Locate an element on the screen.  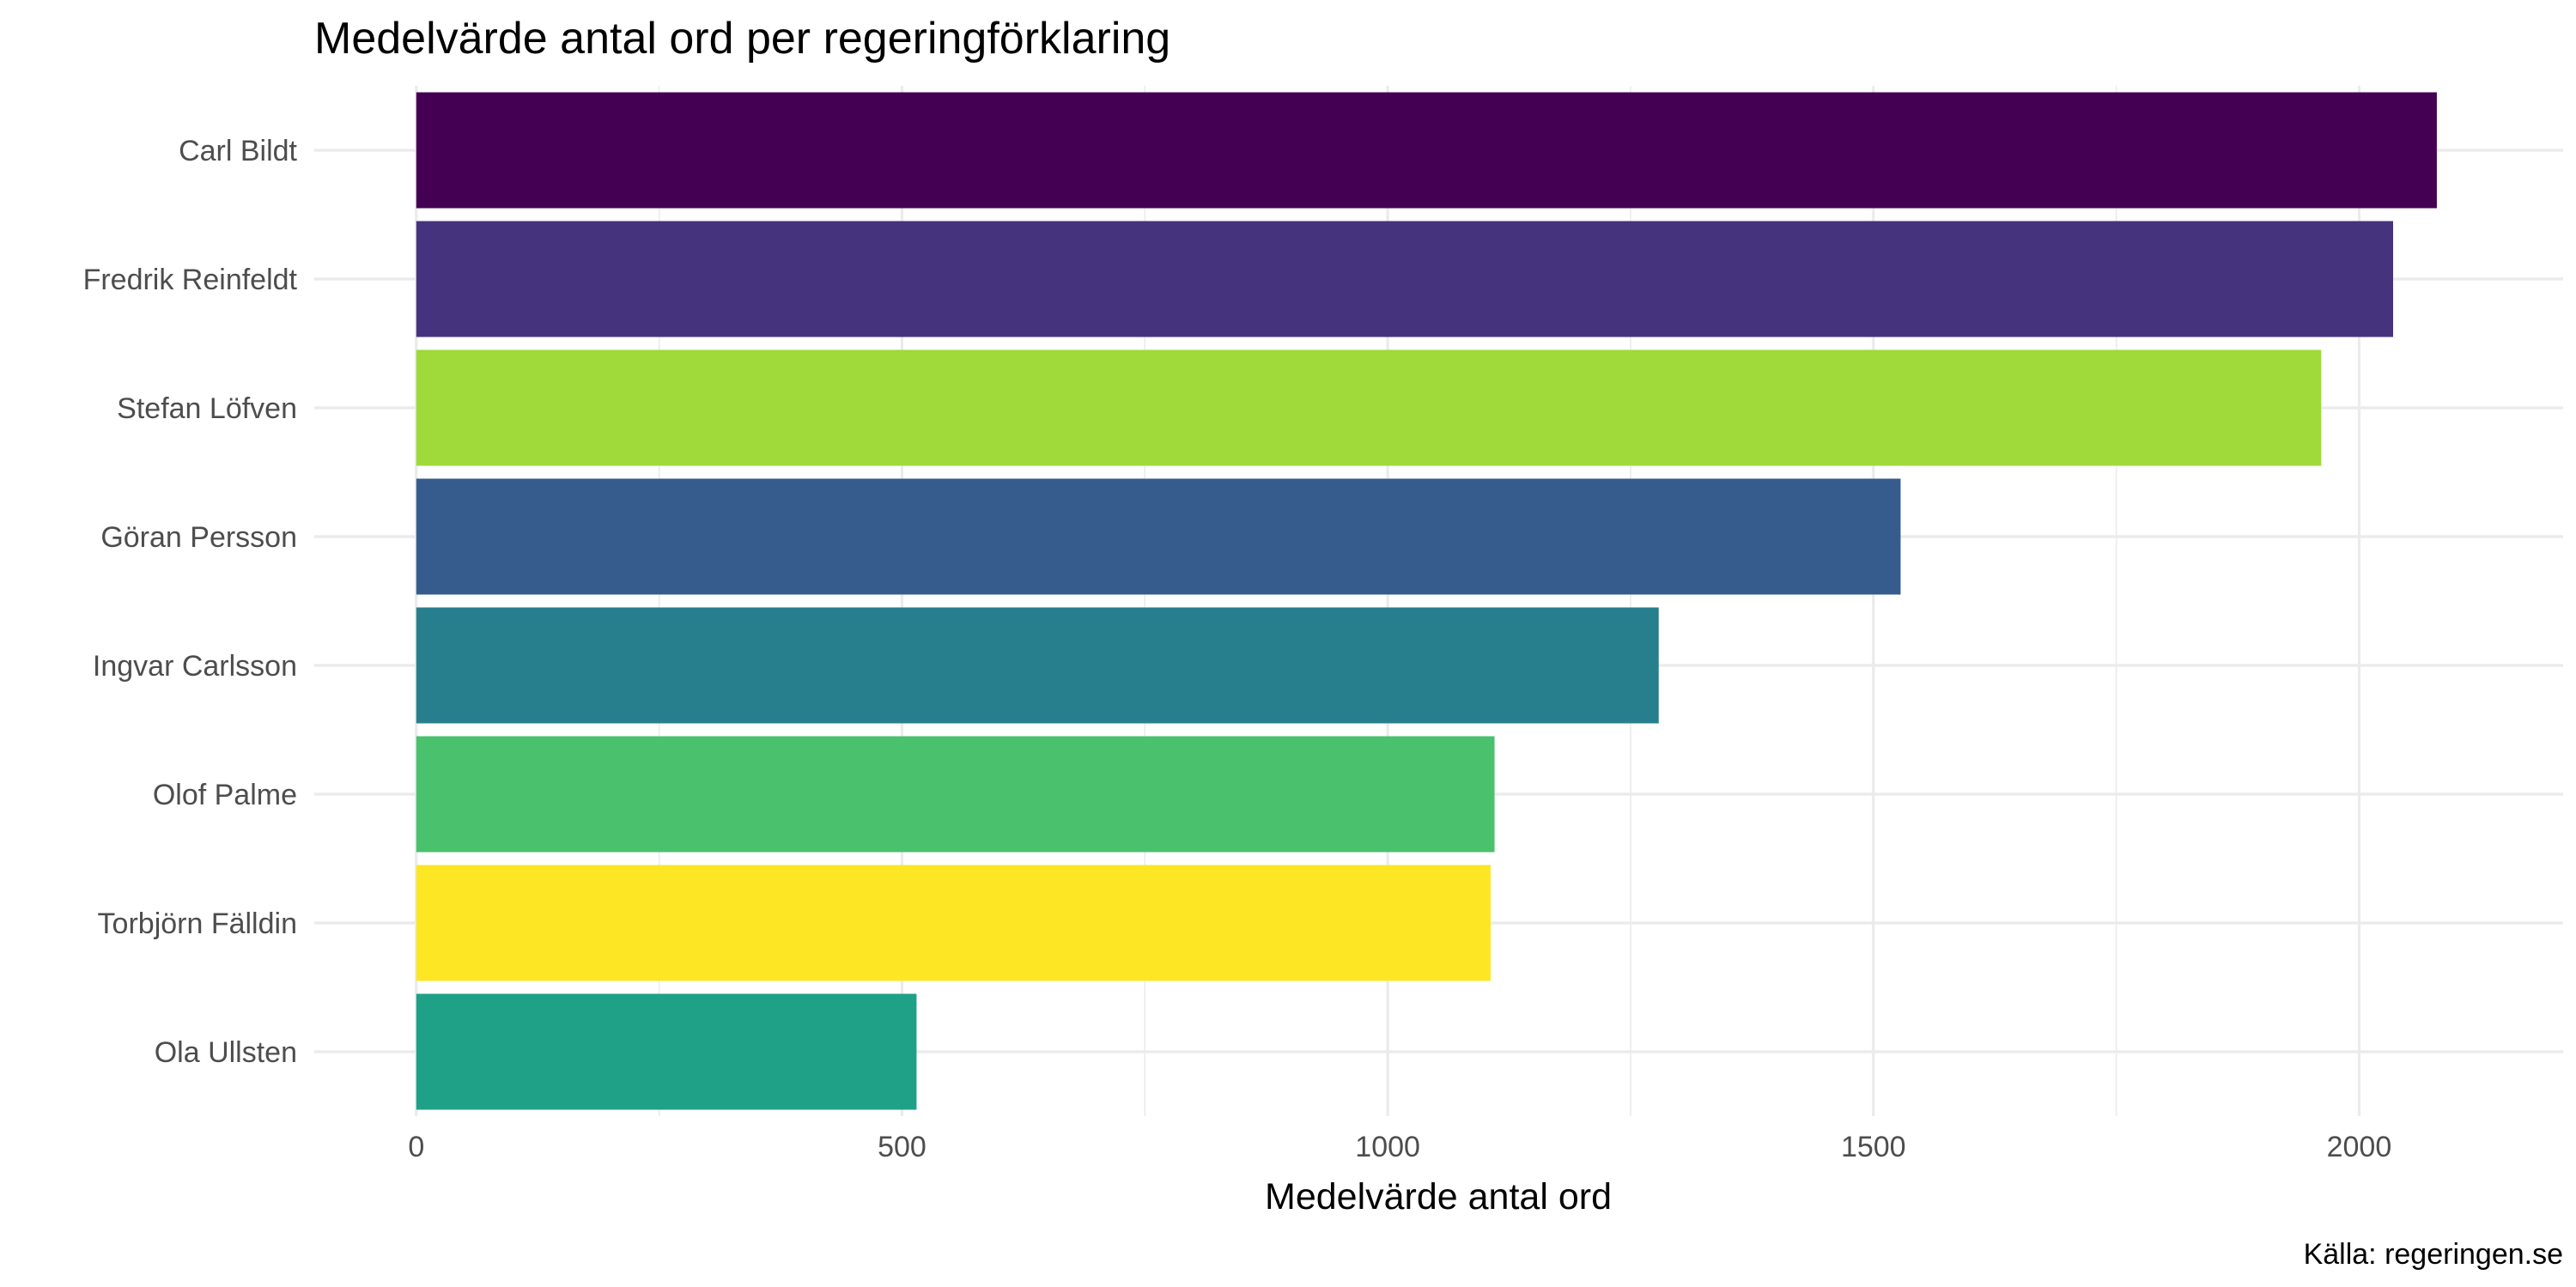
y-tick-label: Olof Palme is located at coordinates (225, 795).